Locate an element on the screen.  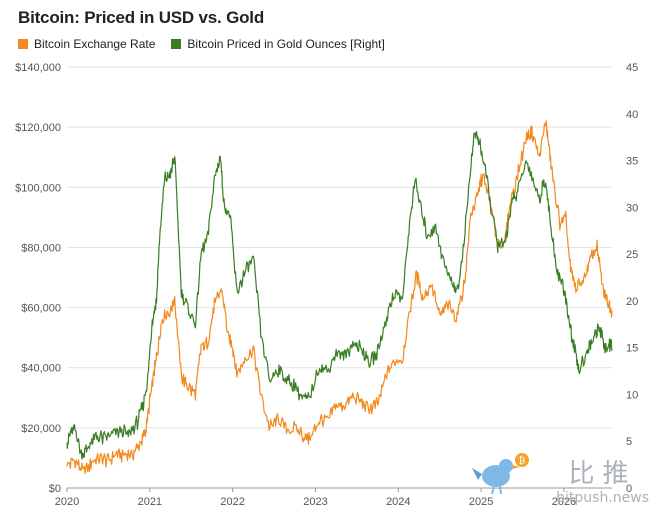
legend-item-usd: Bitcoin Exchange Rate is located at coordinates (86, 44).